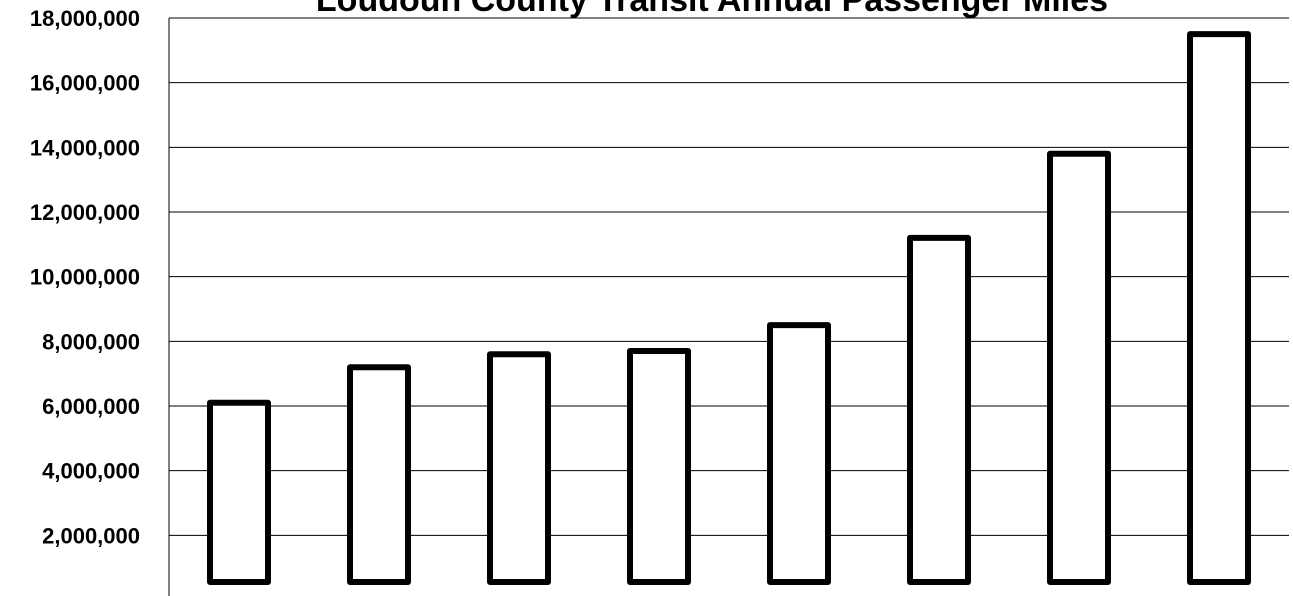 The image size is (1293, 596). I want to click on y-tick-label: 18,000,000, so click(85, 18).